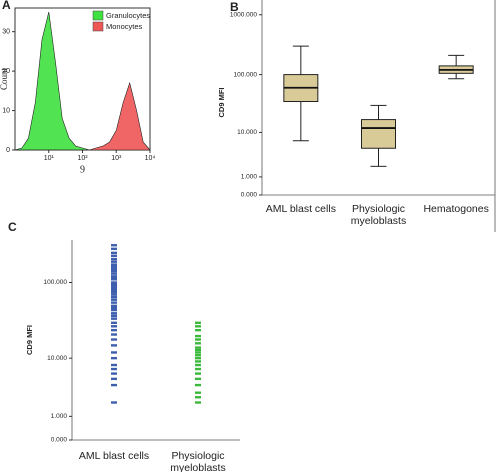 This screenshot has width=500, height=472. I want to click on panel-label: B, so click(234, 7).